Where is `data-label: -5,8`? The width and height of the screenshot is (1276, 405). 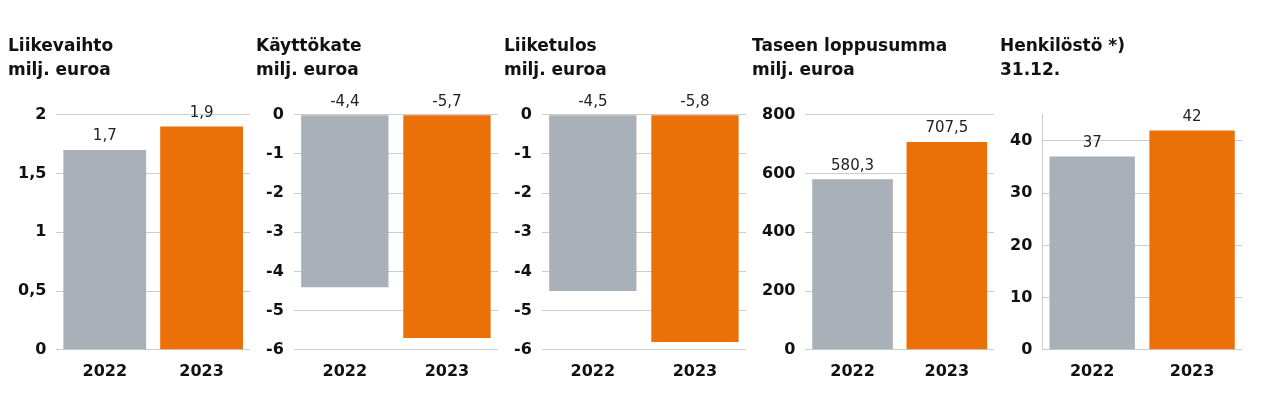 data-label: -5,8 is located at coordinates (695, 100).